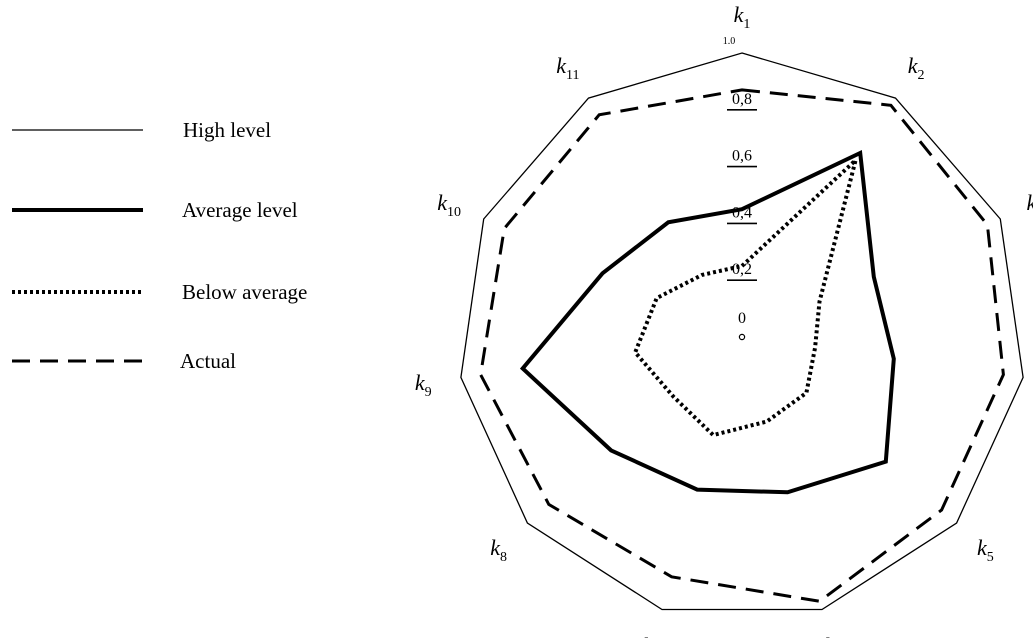 The width and height of the screenshot is (1033, 638). Describe the element at coordinates (449, 205) in the screenshot. I see `axis-label-k10: k10` at that location.